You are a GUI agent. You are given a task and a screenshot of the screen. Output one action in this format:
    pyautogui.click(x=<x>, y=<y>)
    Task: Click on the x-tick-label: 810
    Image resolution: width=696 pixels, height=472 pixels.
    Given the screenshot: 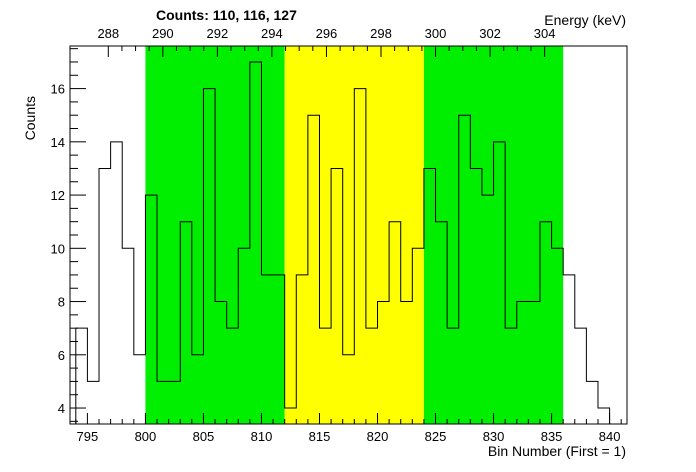 What is the action you would take?
    pyautogui.click(x=262, y=436)
    